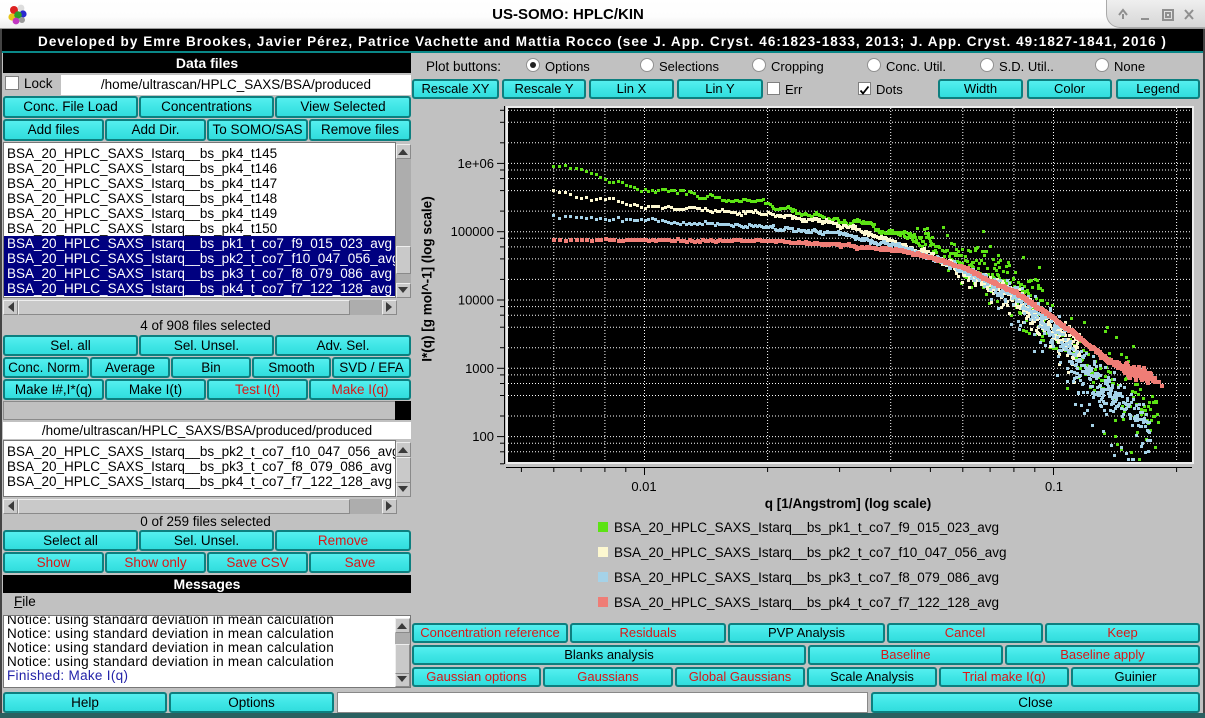  What do you see at coordinates (848, 503) in the screenshot?
I see `svg-text: q [1/Angstrom] (log scale)` at bounding box center [848, 503].